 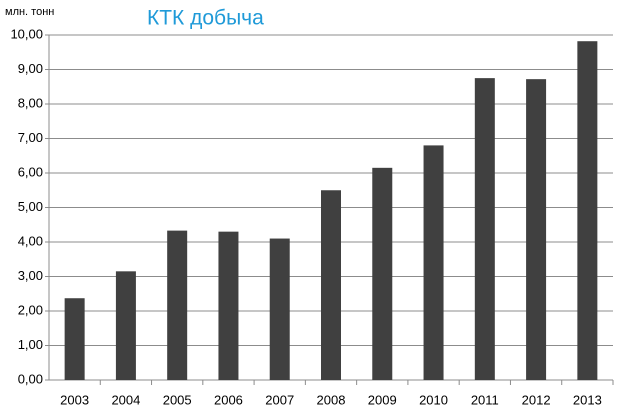 I want to click on x-tick-label: 2010, so click(x=433, y=399).